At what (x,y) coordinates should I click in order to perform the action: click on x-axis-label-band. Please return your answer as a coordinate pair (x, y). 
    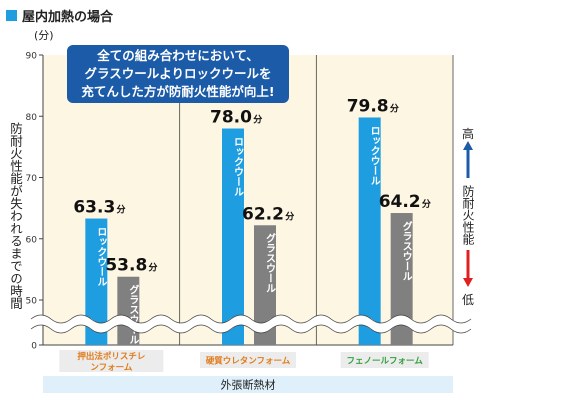
    Looking at the image, I should click on (248, 384).